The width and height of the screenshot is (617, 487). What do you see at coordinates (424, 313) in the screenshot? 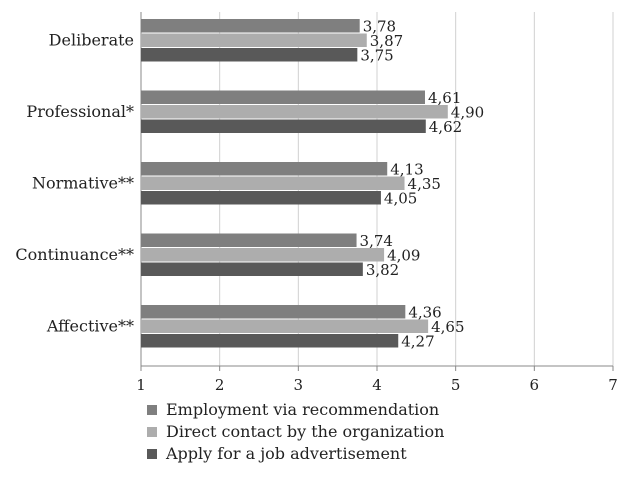
I see `data-label-affective-series-1: 4,36` at bounding box center [424, 313].